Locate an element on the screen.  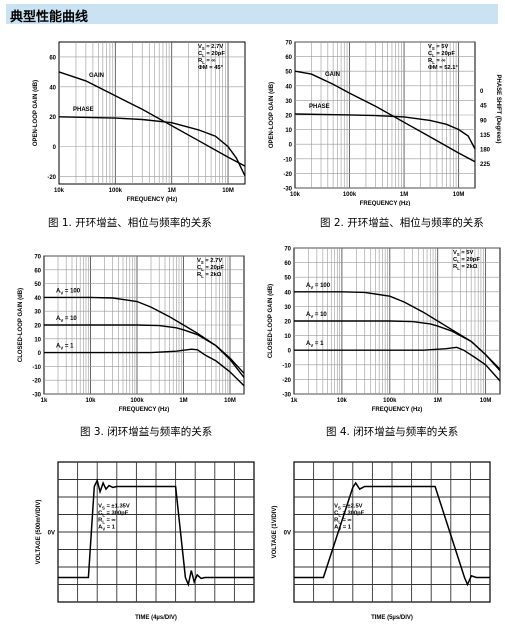
y-tick-label: -10 is located at coordinates (287, 160).